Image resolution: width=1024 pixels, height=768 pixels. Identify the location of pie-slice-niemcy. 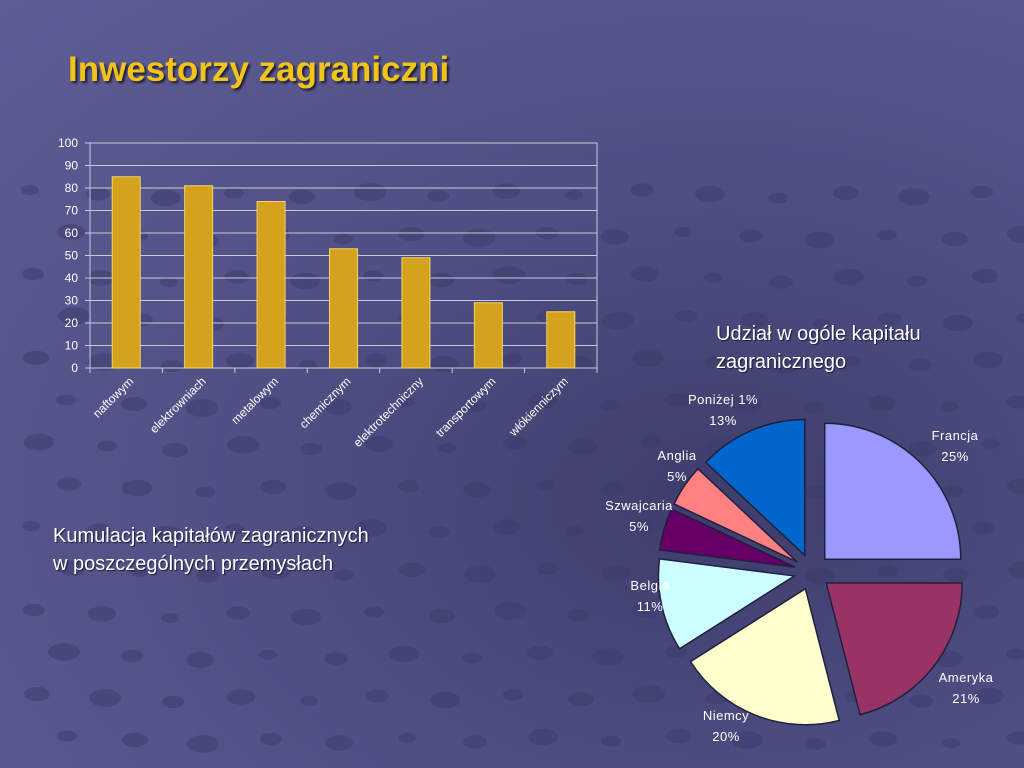
(765, 656).